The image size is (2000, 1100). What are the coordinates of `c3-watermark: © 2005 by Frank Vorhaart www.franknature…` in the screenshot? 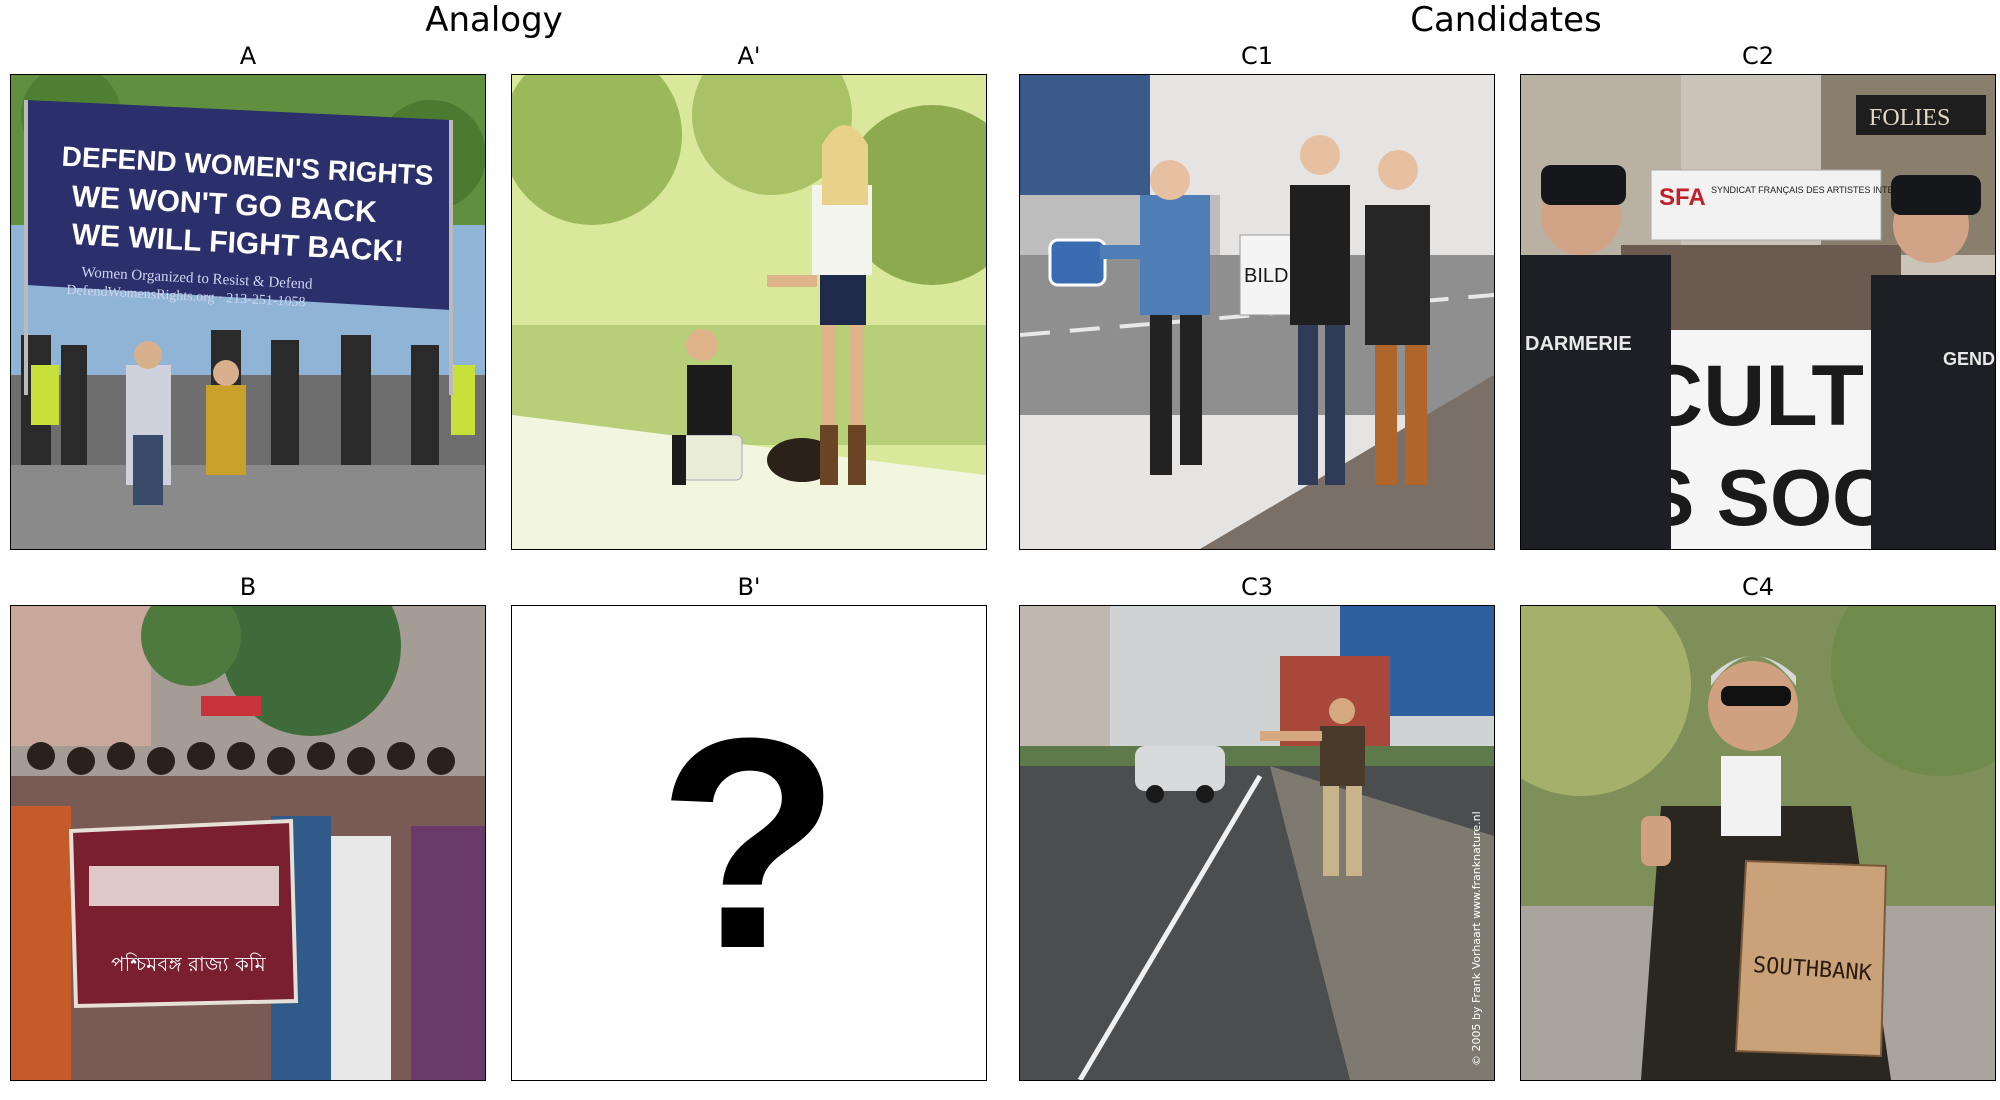 It's located at (1476, 938).